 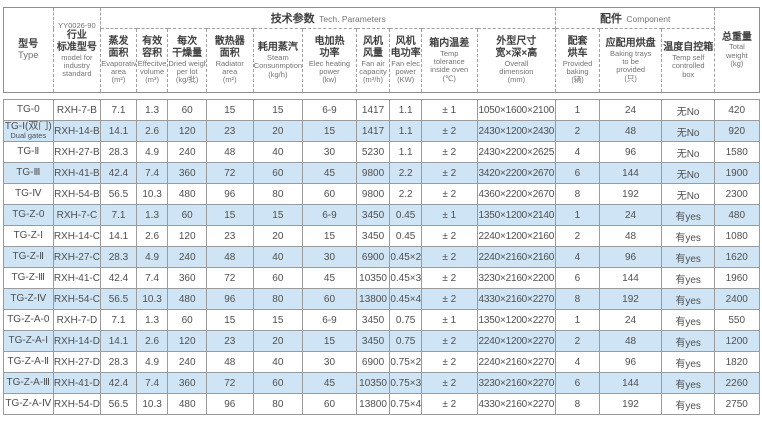 What do you see at coordinates (736, 236) in the screenshot?
I see `cell-weight: 1080` at bounding box center [736, 236].